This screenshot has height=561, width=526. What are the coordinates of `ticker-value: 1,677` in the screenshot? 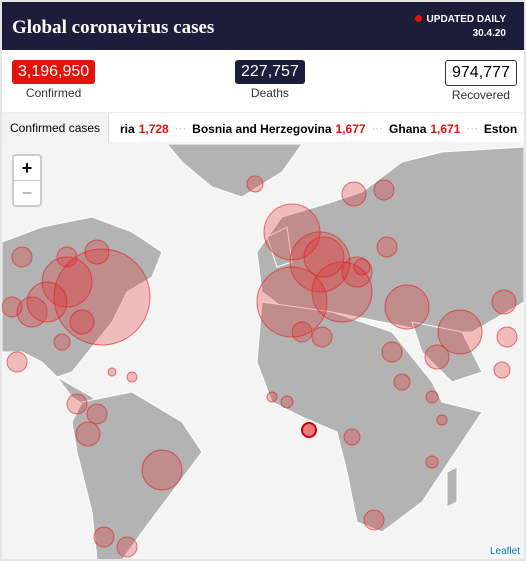 It's located at (350, 129).